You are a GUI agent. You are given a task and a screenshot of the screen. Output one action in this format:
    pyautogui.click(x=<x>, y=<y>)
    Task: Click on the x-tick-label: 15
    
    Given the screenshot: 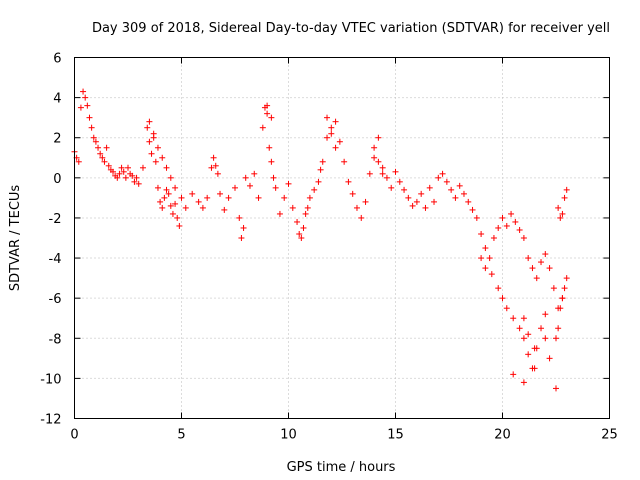 What is the action you would take?
    pyautogui.click(x=395, y=435)
    